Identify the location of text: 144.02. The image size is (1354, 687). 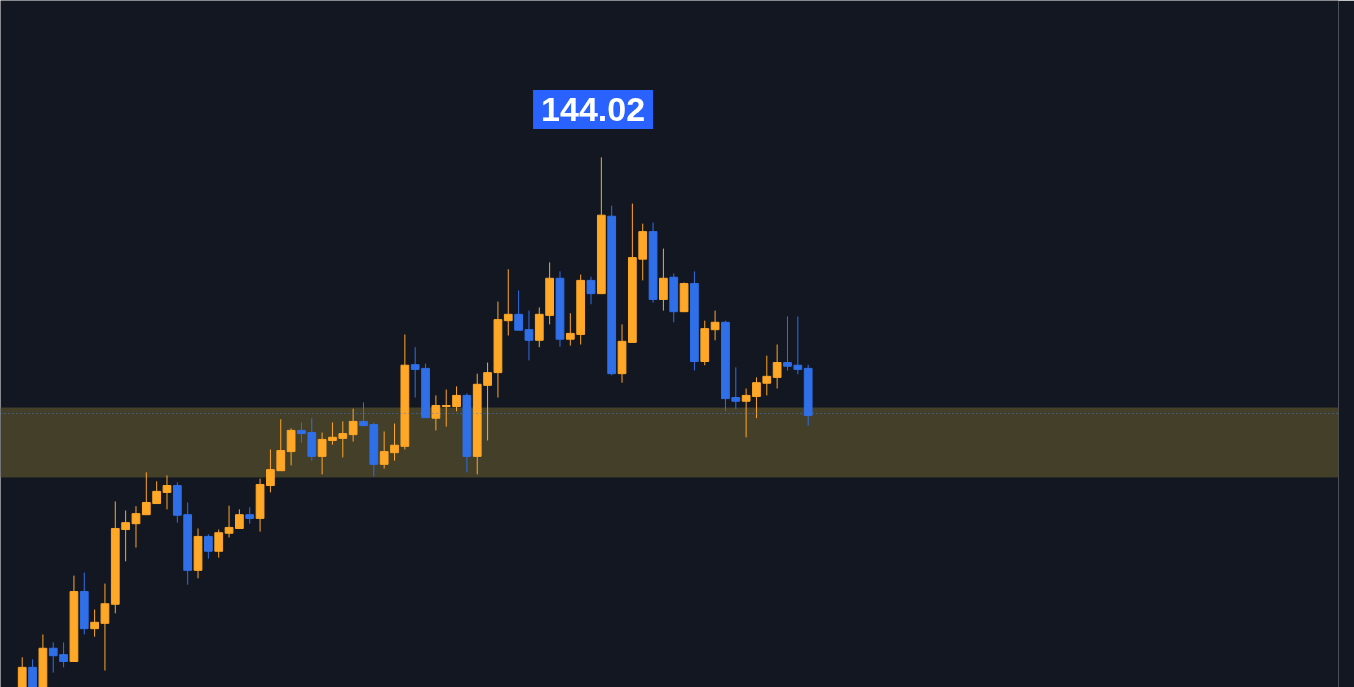
(593, 108).